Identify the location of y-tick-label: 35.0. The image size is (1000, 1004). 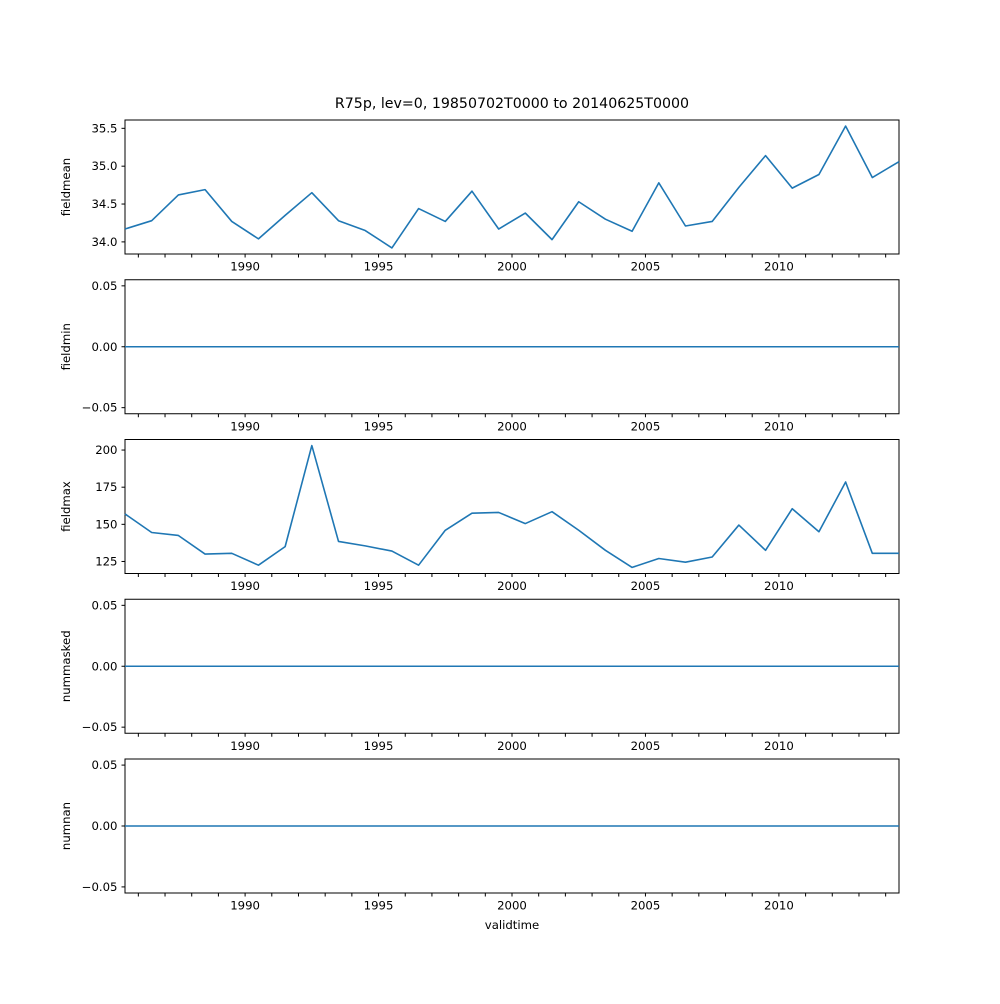
(104, 166).